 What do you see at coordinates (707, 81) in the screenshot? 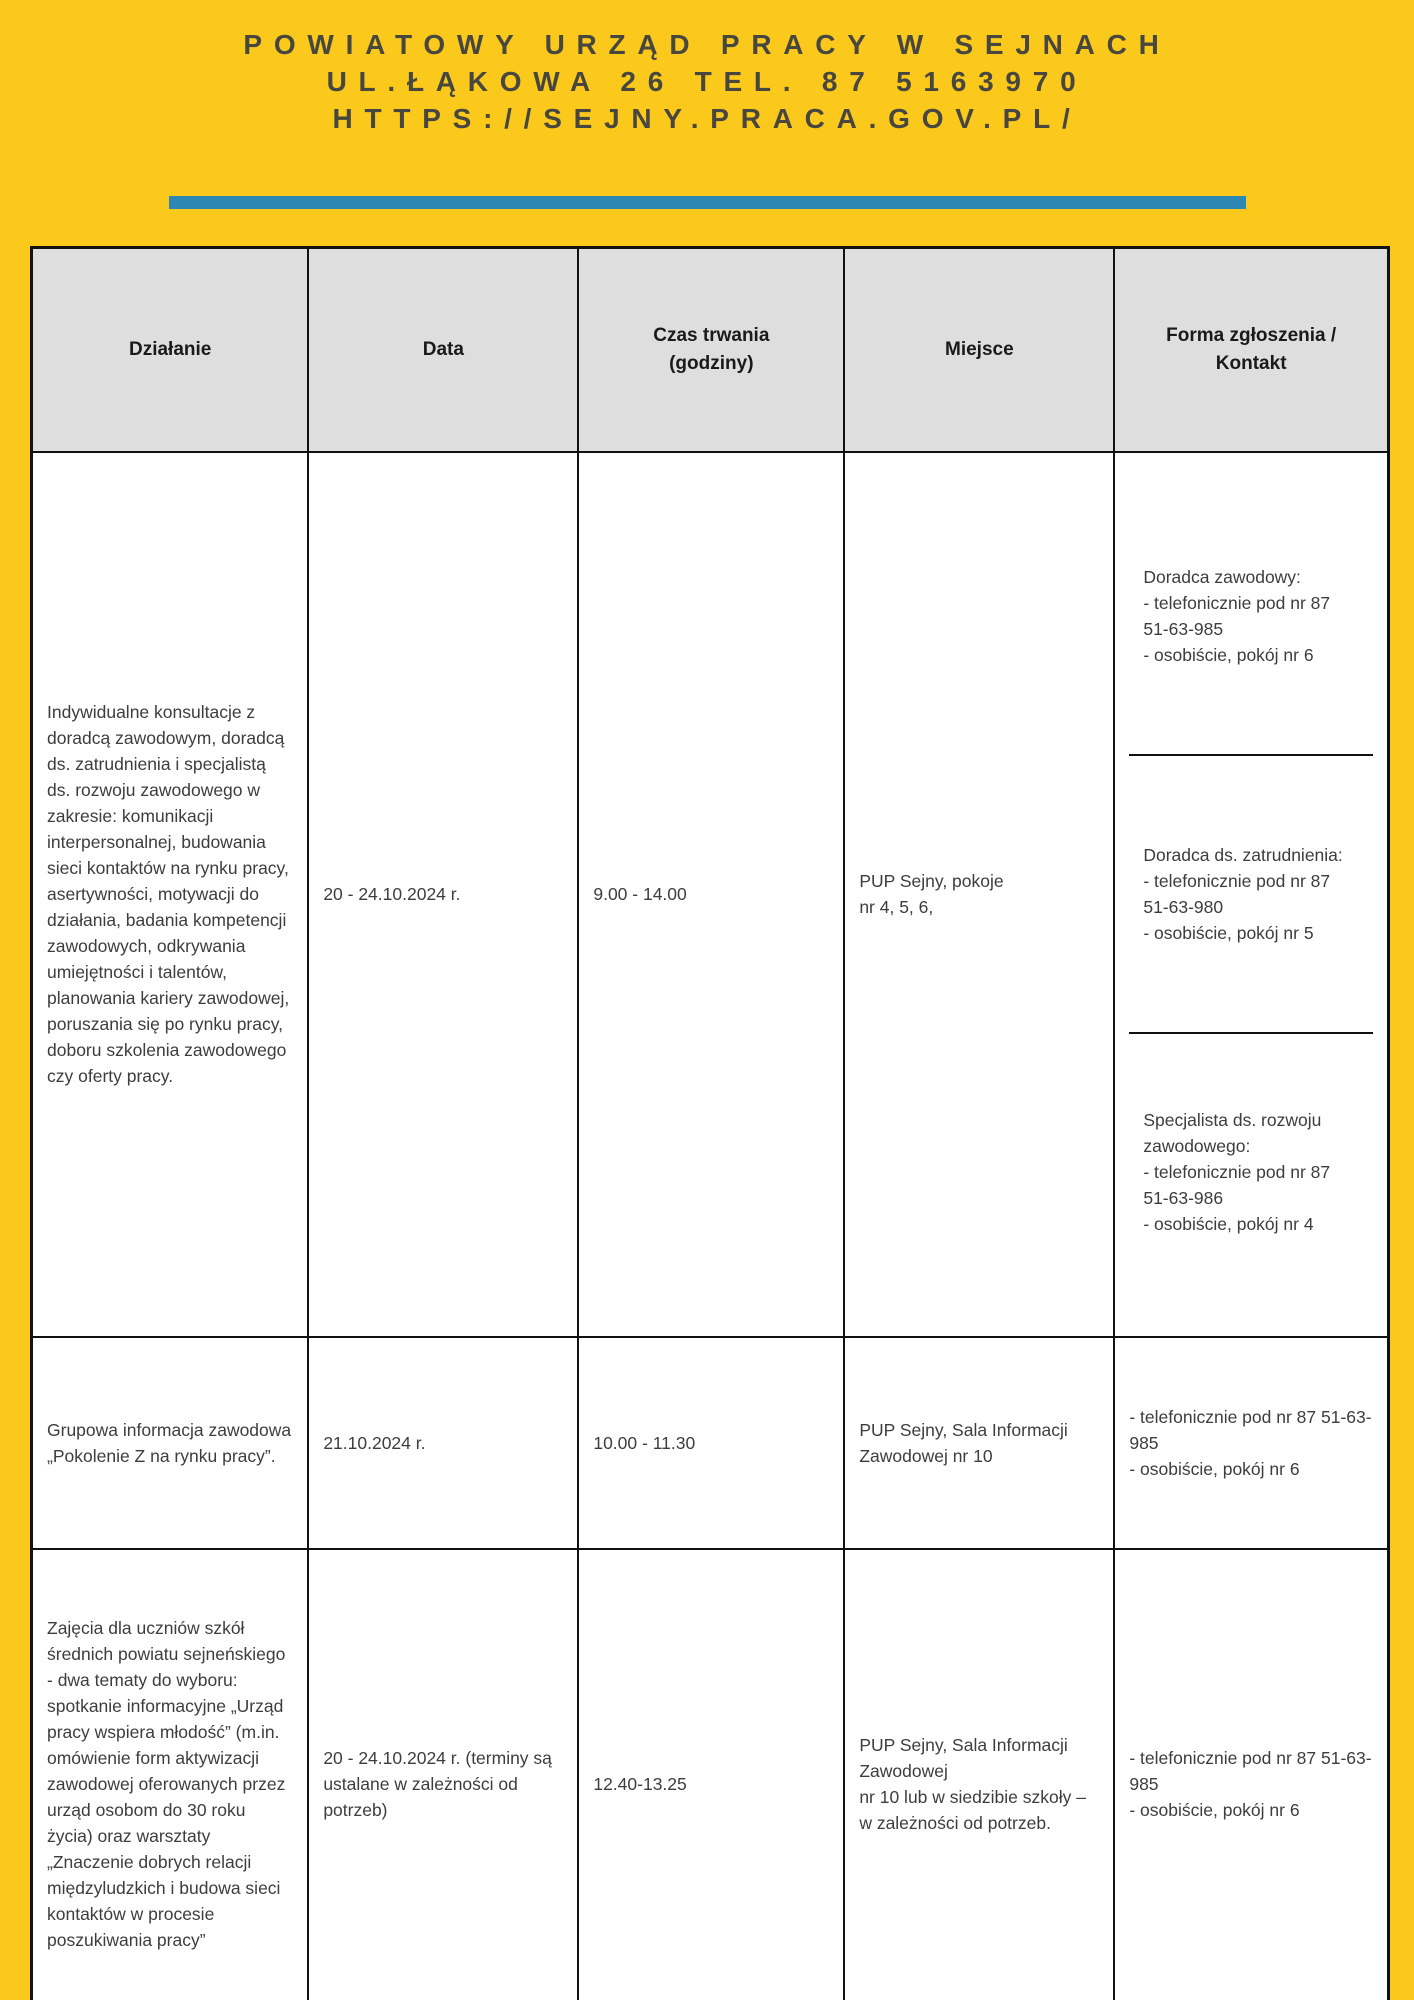
I see `org-address-phone: UL.ŁĄKOWA 26 TEL. 87 5163970` at bounding box center [707, 81].